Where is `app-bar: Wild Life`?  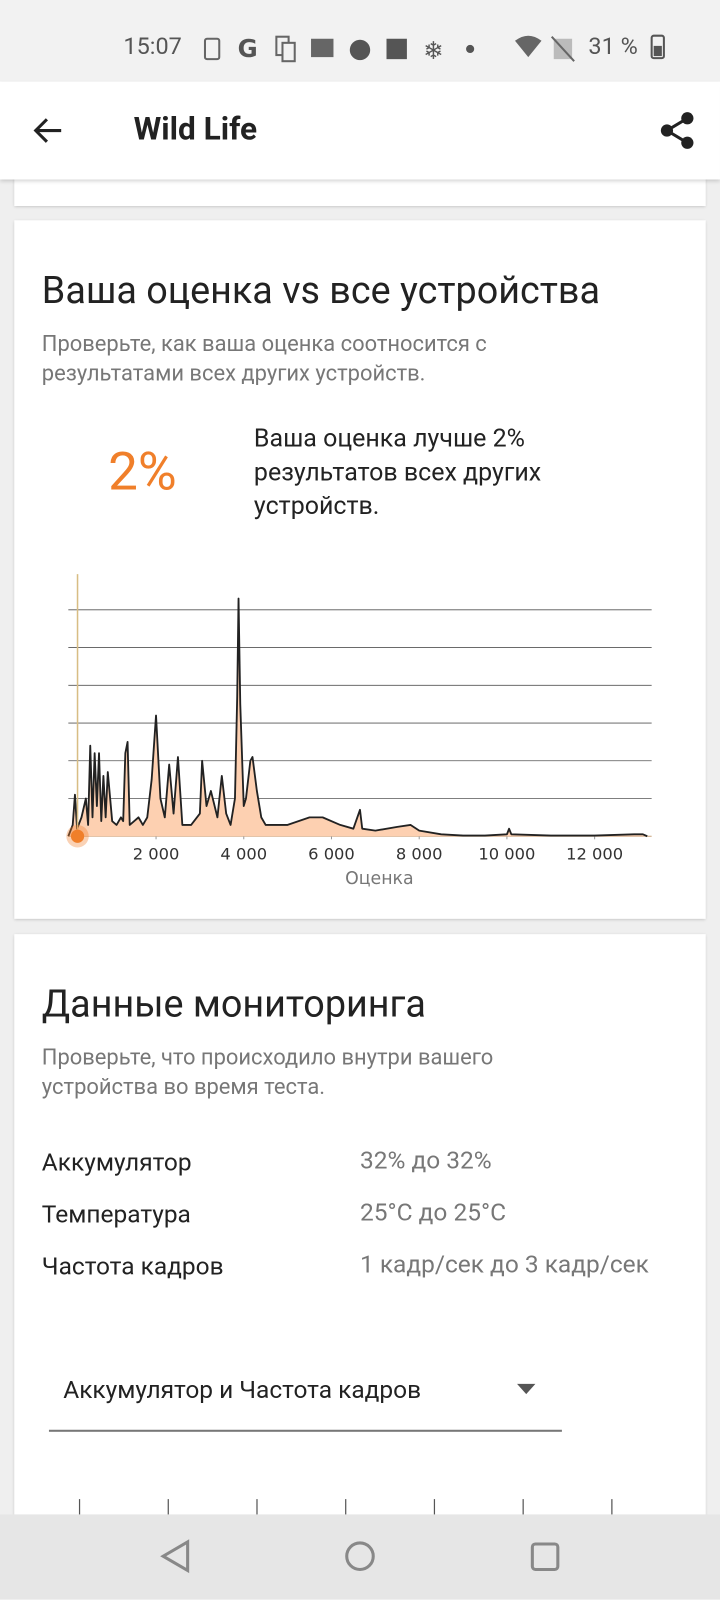
app-bar: Wild Life is located at coordinates (360, 130).